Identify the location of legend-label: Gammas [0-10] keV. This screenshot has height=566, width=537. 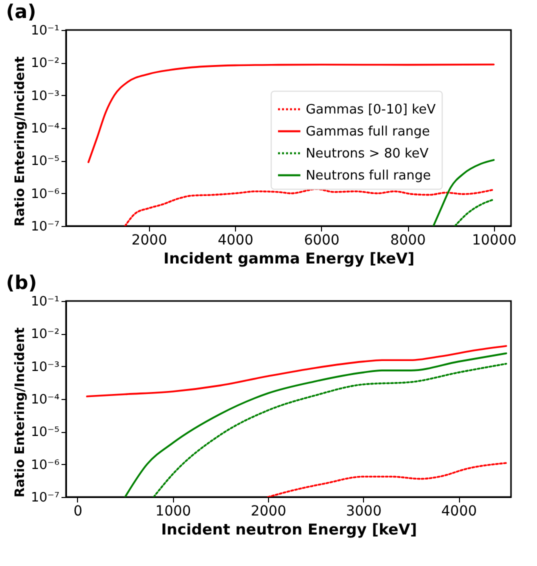
(371, 110).